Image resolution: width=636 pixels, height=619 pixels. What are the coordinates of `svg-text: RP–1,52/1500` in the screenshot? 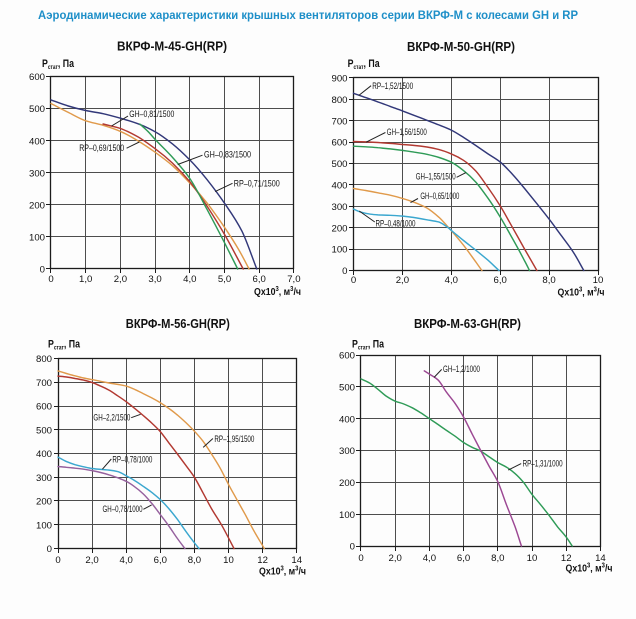 It's located at (392, 86).